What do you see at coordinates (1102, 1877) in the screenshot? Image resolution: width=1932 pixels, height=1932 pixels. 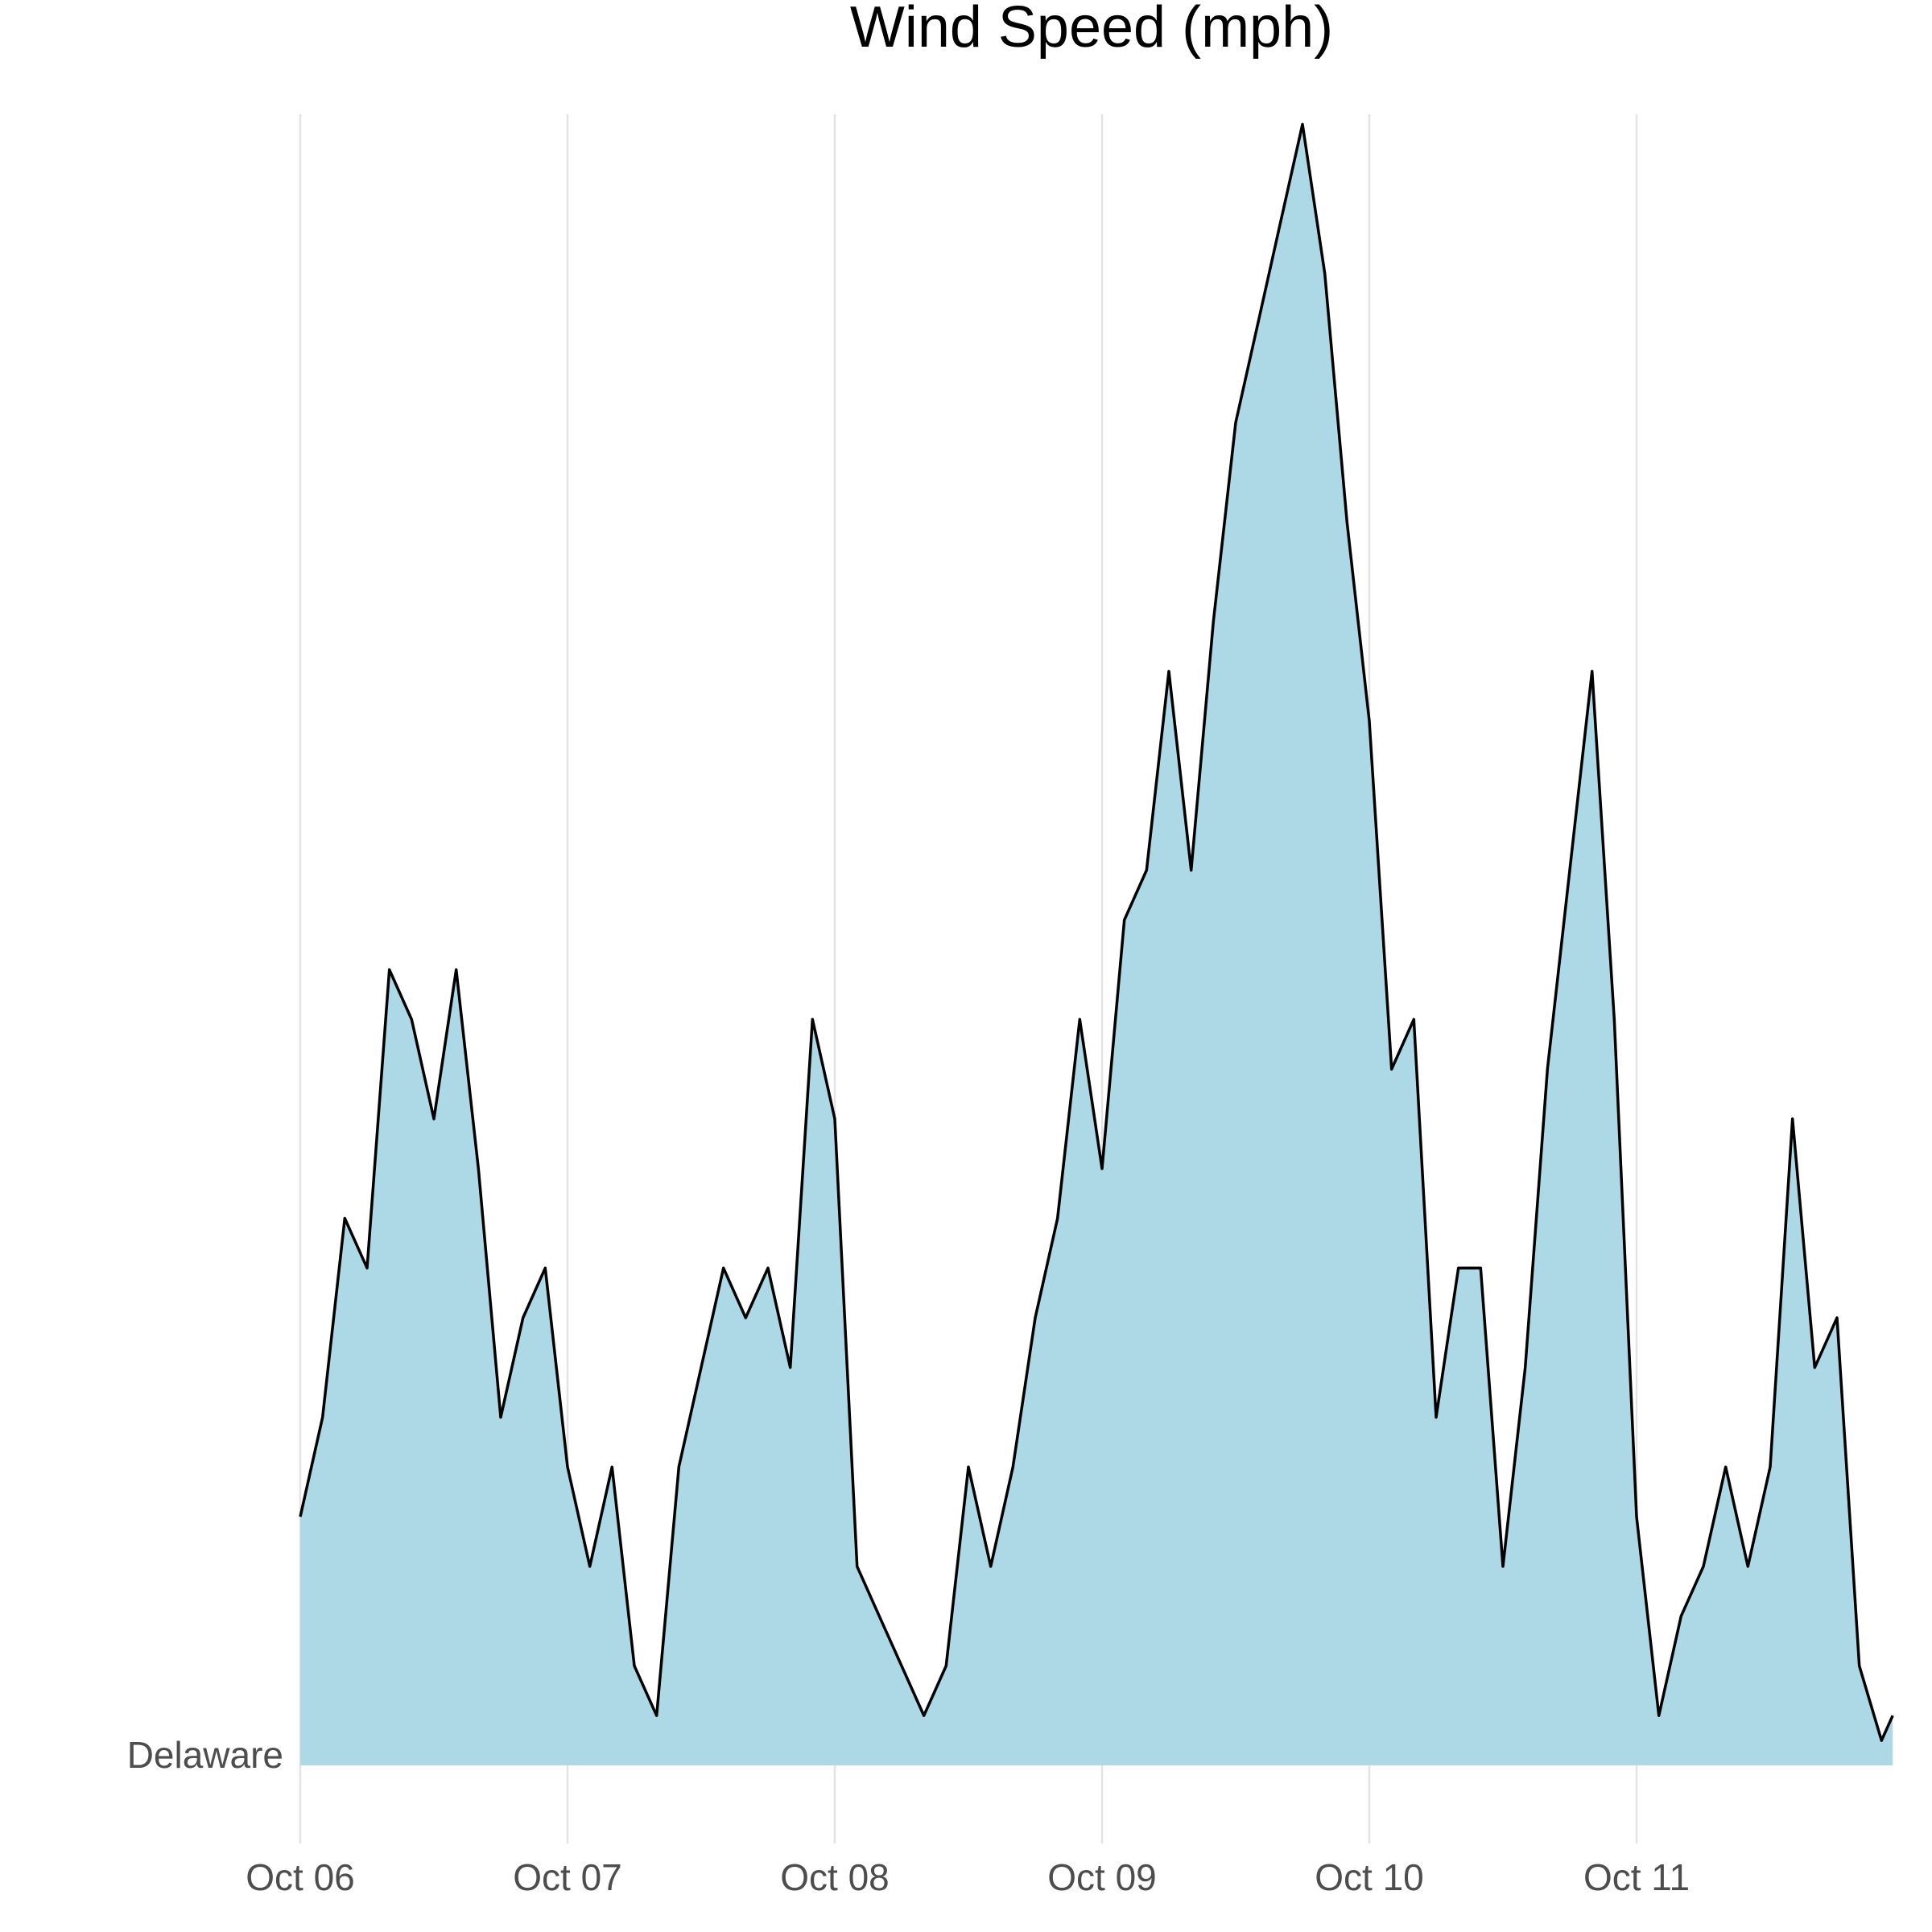 I see `x-tick-label: Oct 09` at bounding box center [1102, 1877].